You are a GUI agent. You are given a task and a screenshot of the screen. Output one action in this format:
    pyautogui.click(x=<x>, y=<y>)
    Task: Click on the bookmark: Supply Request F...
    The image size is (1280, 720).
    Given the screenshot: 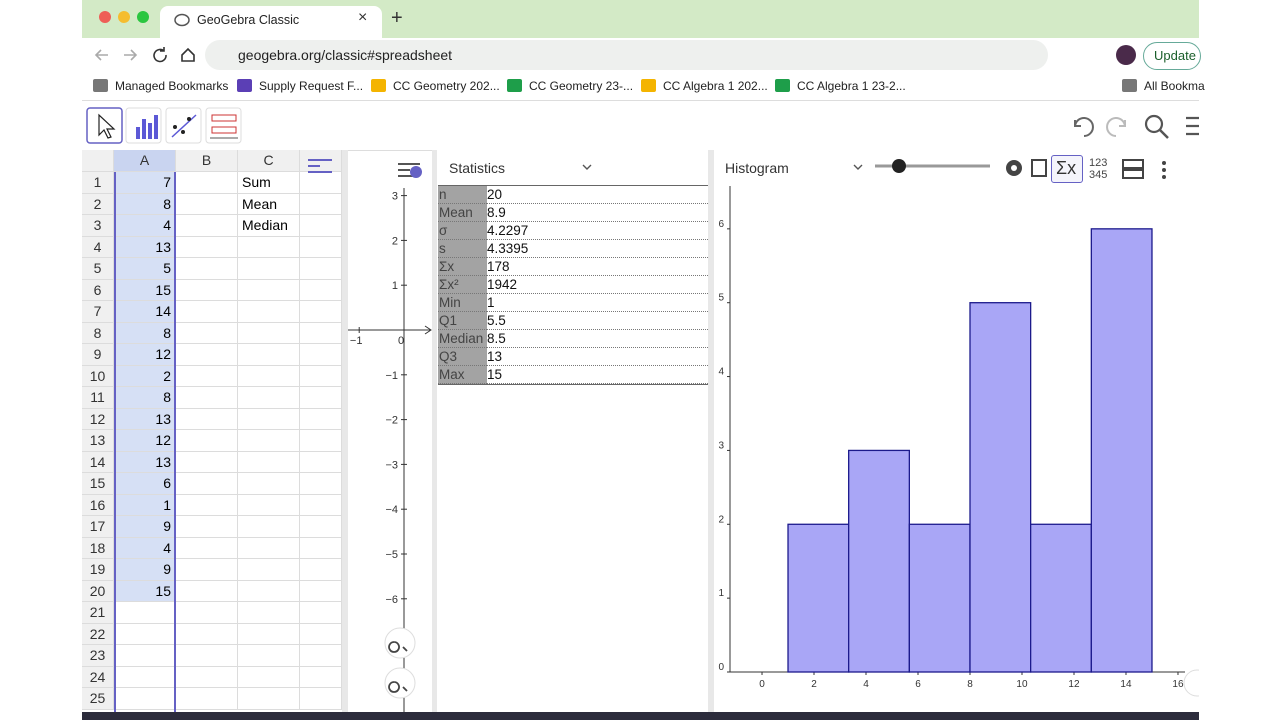 What is the action you would take?
    pyautogui.click(x=311, y=86)
    